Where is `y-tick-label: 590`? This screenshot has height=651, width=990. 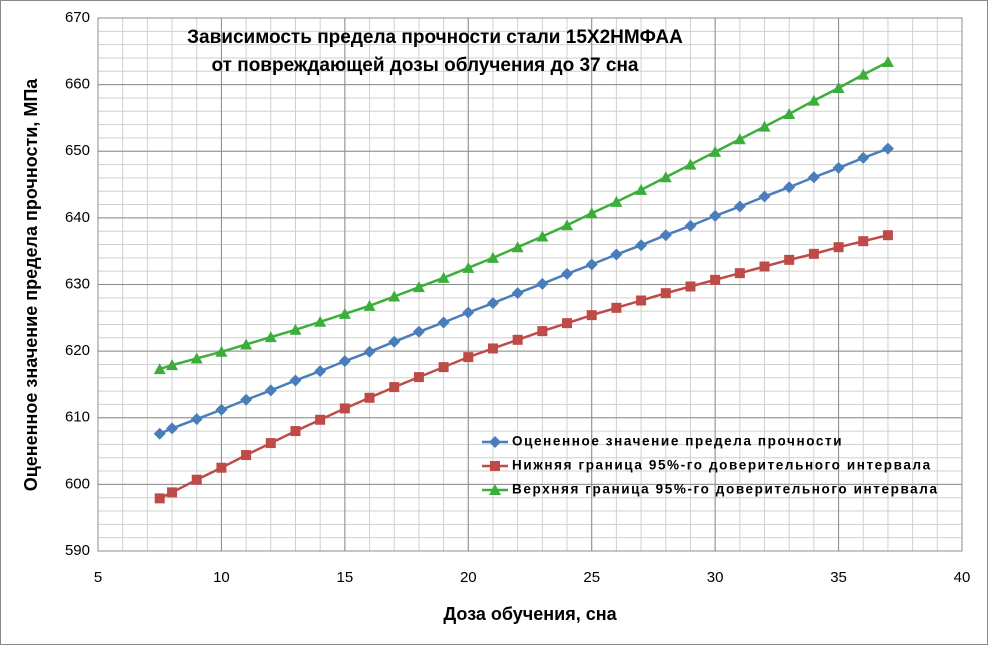 y-tick-label: 590 is located at coordinates (77, 550).